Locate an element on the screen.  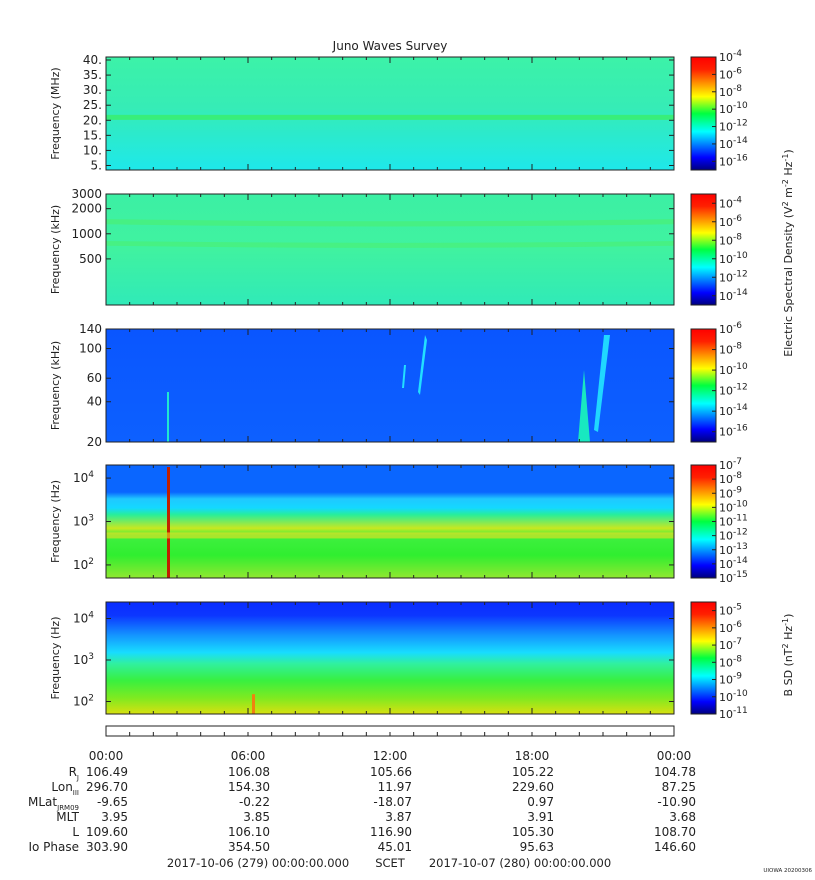
colorbar-tick-label: 10⁻¹⁵ is located at coordinates (733, 577).